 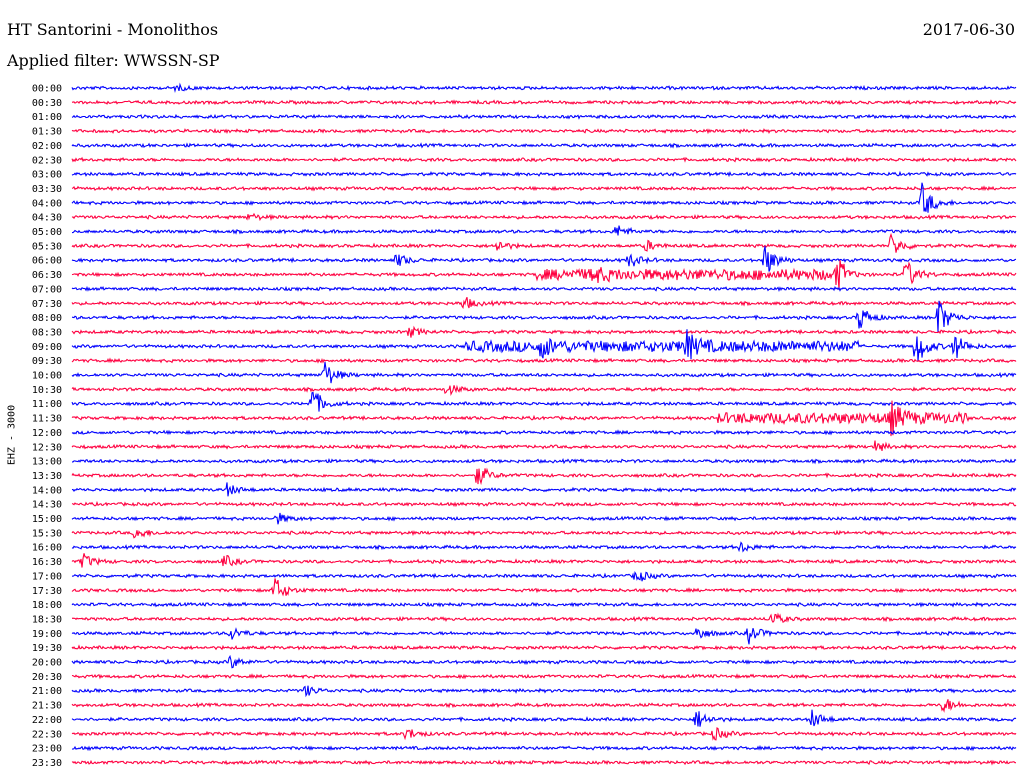 I want to click on tick-label: 22:30, so click(x=47, y=734).